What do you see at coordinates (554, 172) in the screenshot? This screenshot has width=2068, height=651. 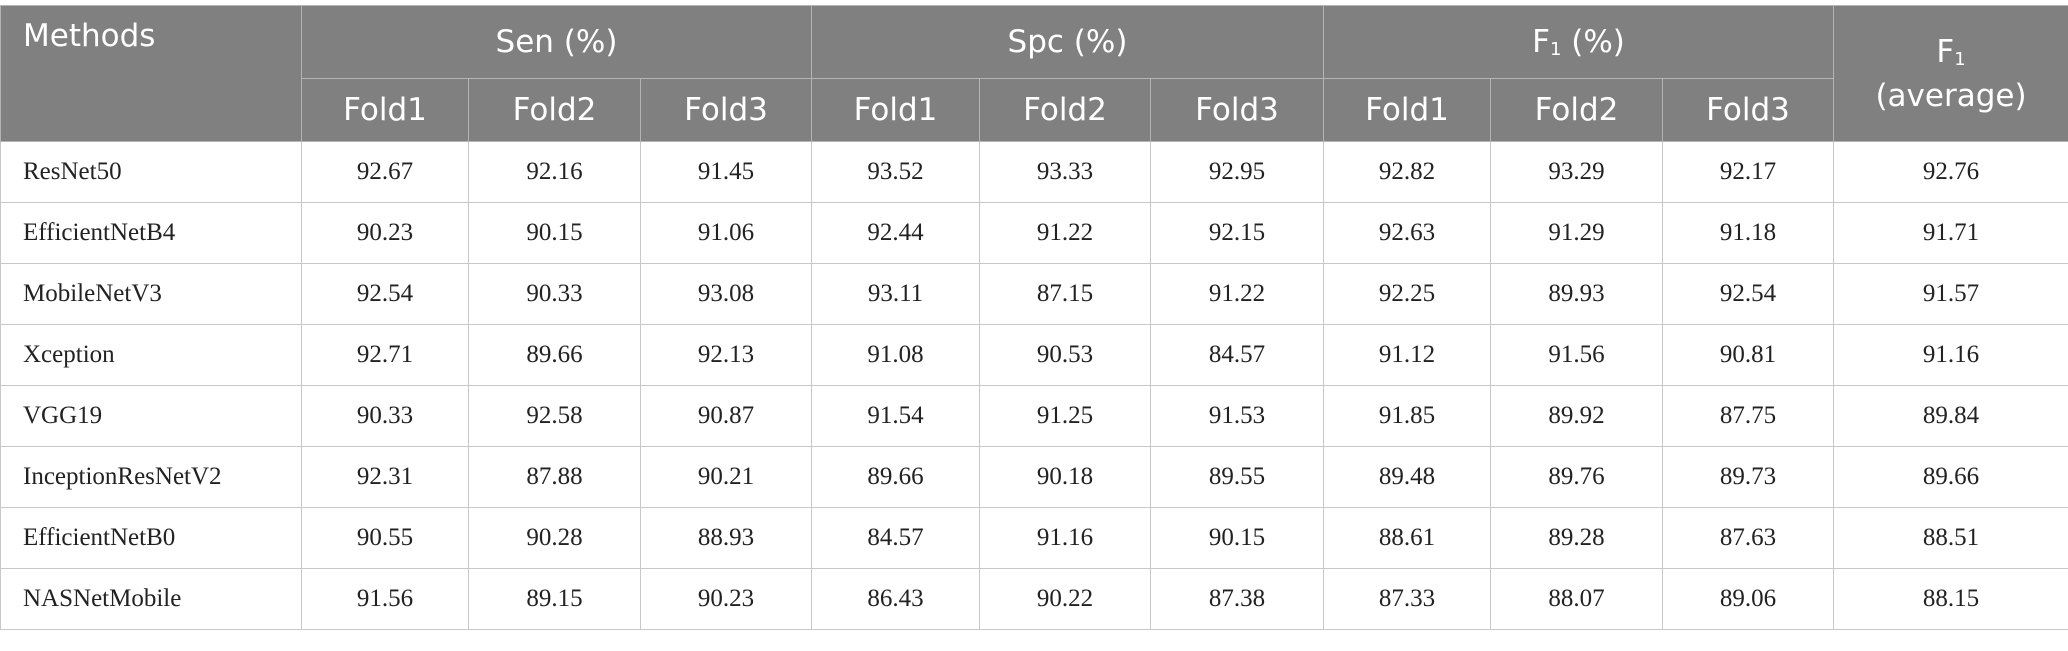 I see `value-cell: 92.16` at bounding box center [554, 172].